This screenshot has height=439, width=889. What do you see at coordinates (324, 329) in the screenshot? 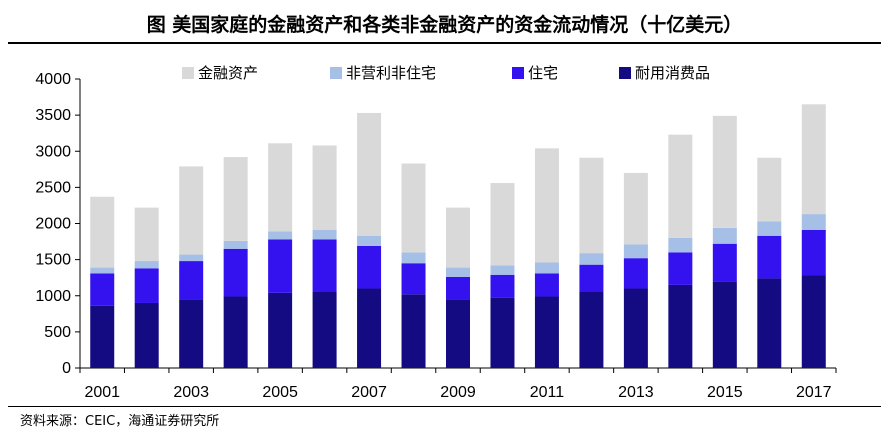
I see `bar-segment-durable-2006` at bounding box center [324, 329].